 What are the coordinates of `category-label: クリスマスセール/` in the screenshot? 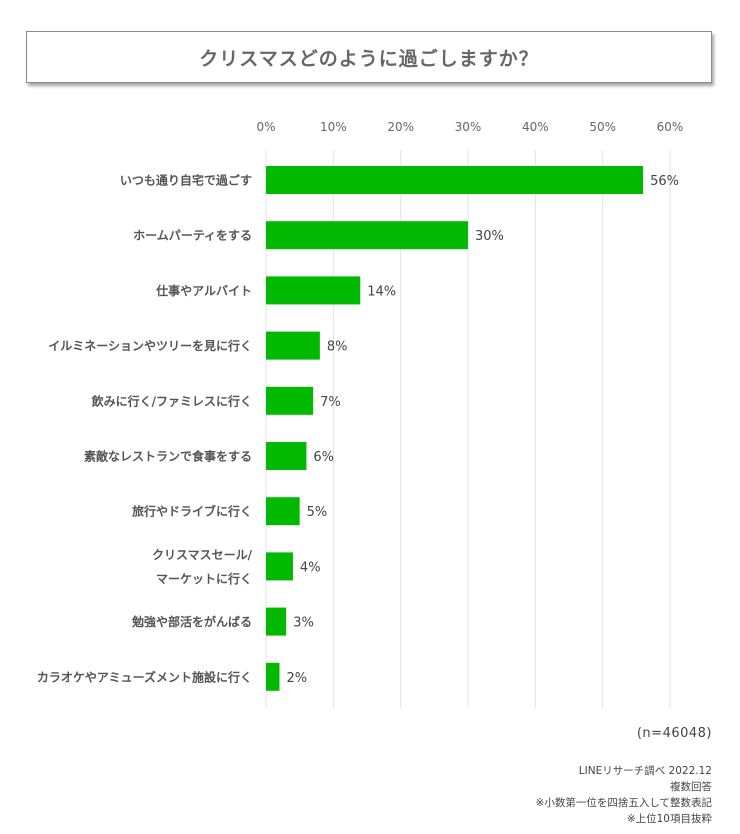 It's located at (202, 555).